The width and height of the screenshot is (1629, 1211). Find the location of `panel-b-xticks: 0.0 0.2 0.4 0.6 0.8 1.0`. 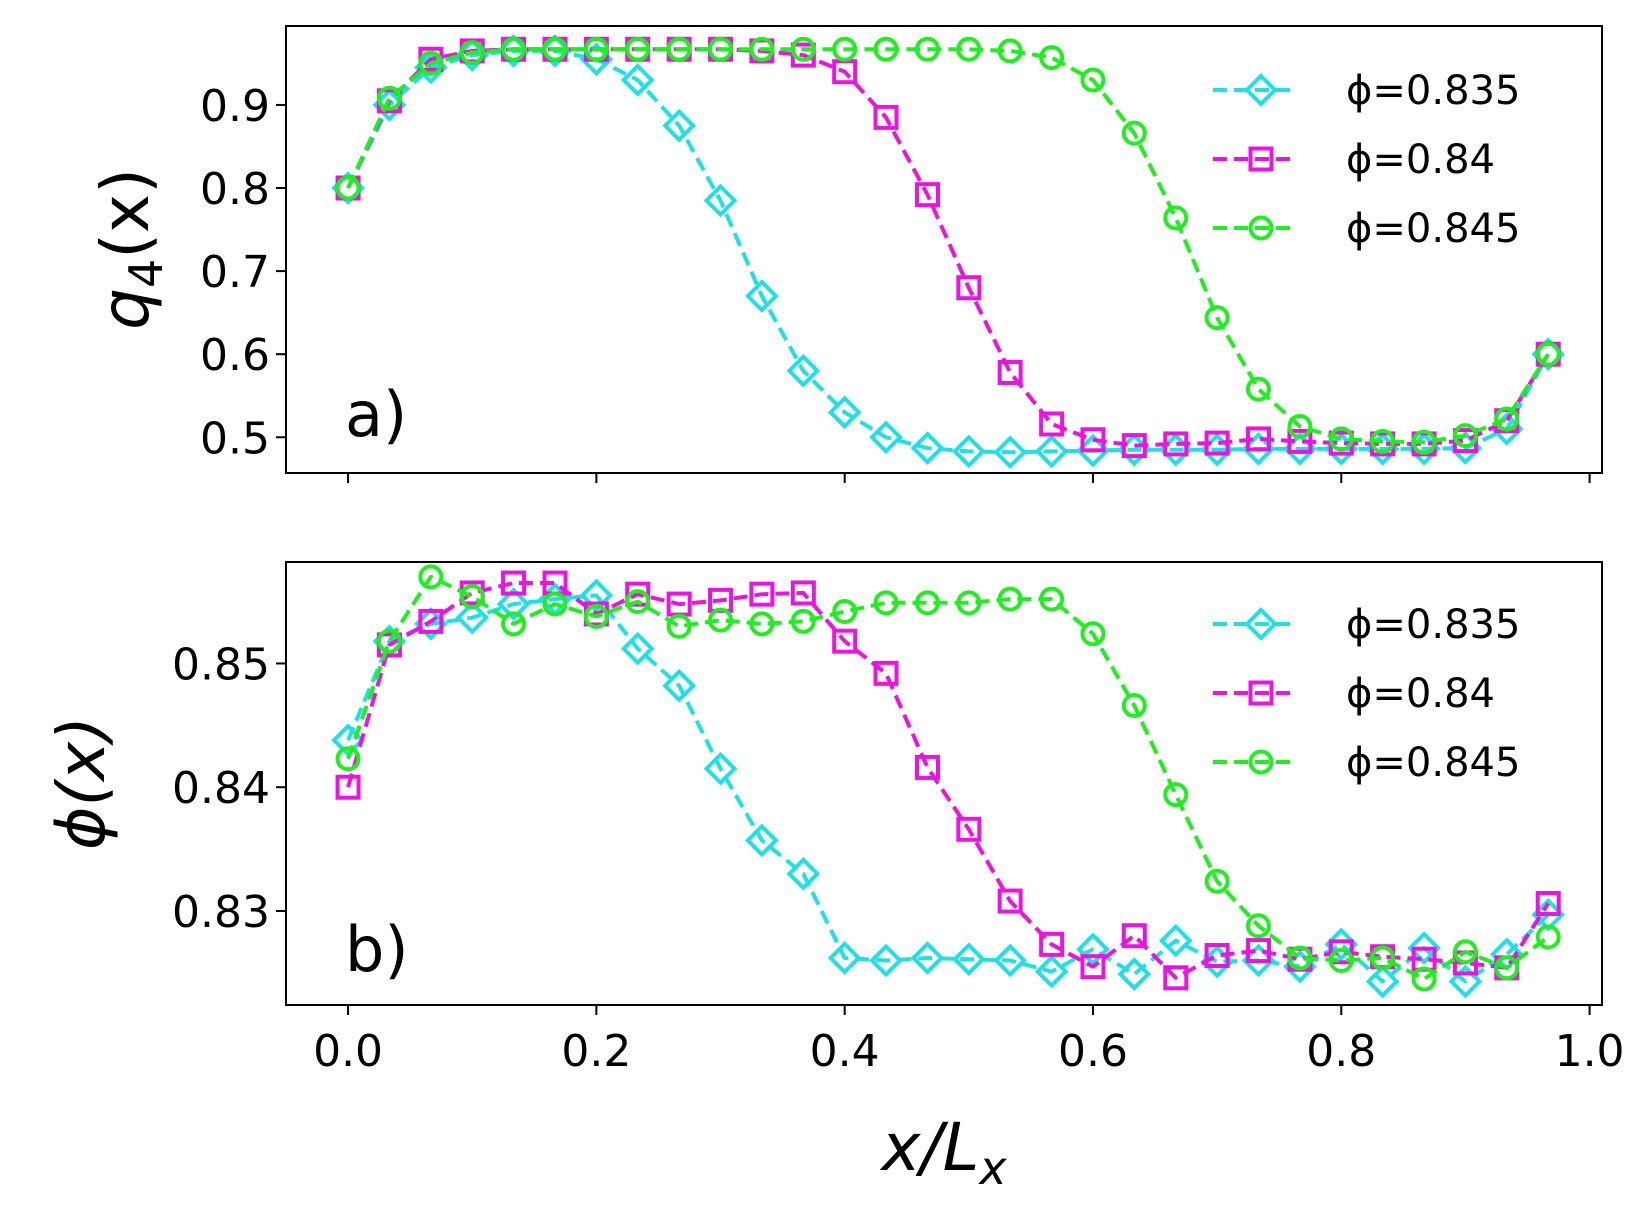

panel-b-xticks: 0.0 0.2 0.4 0.6 0.8 1.0 is located at coordinates (969, 1041).